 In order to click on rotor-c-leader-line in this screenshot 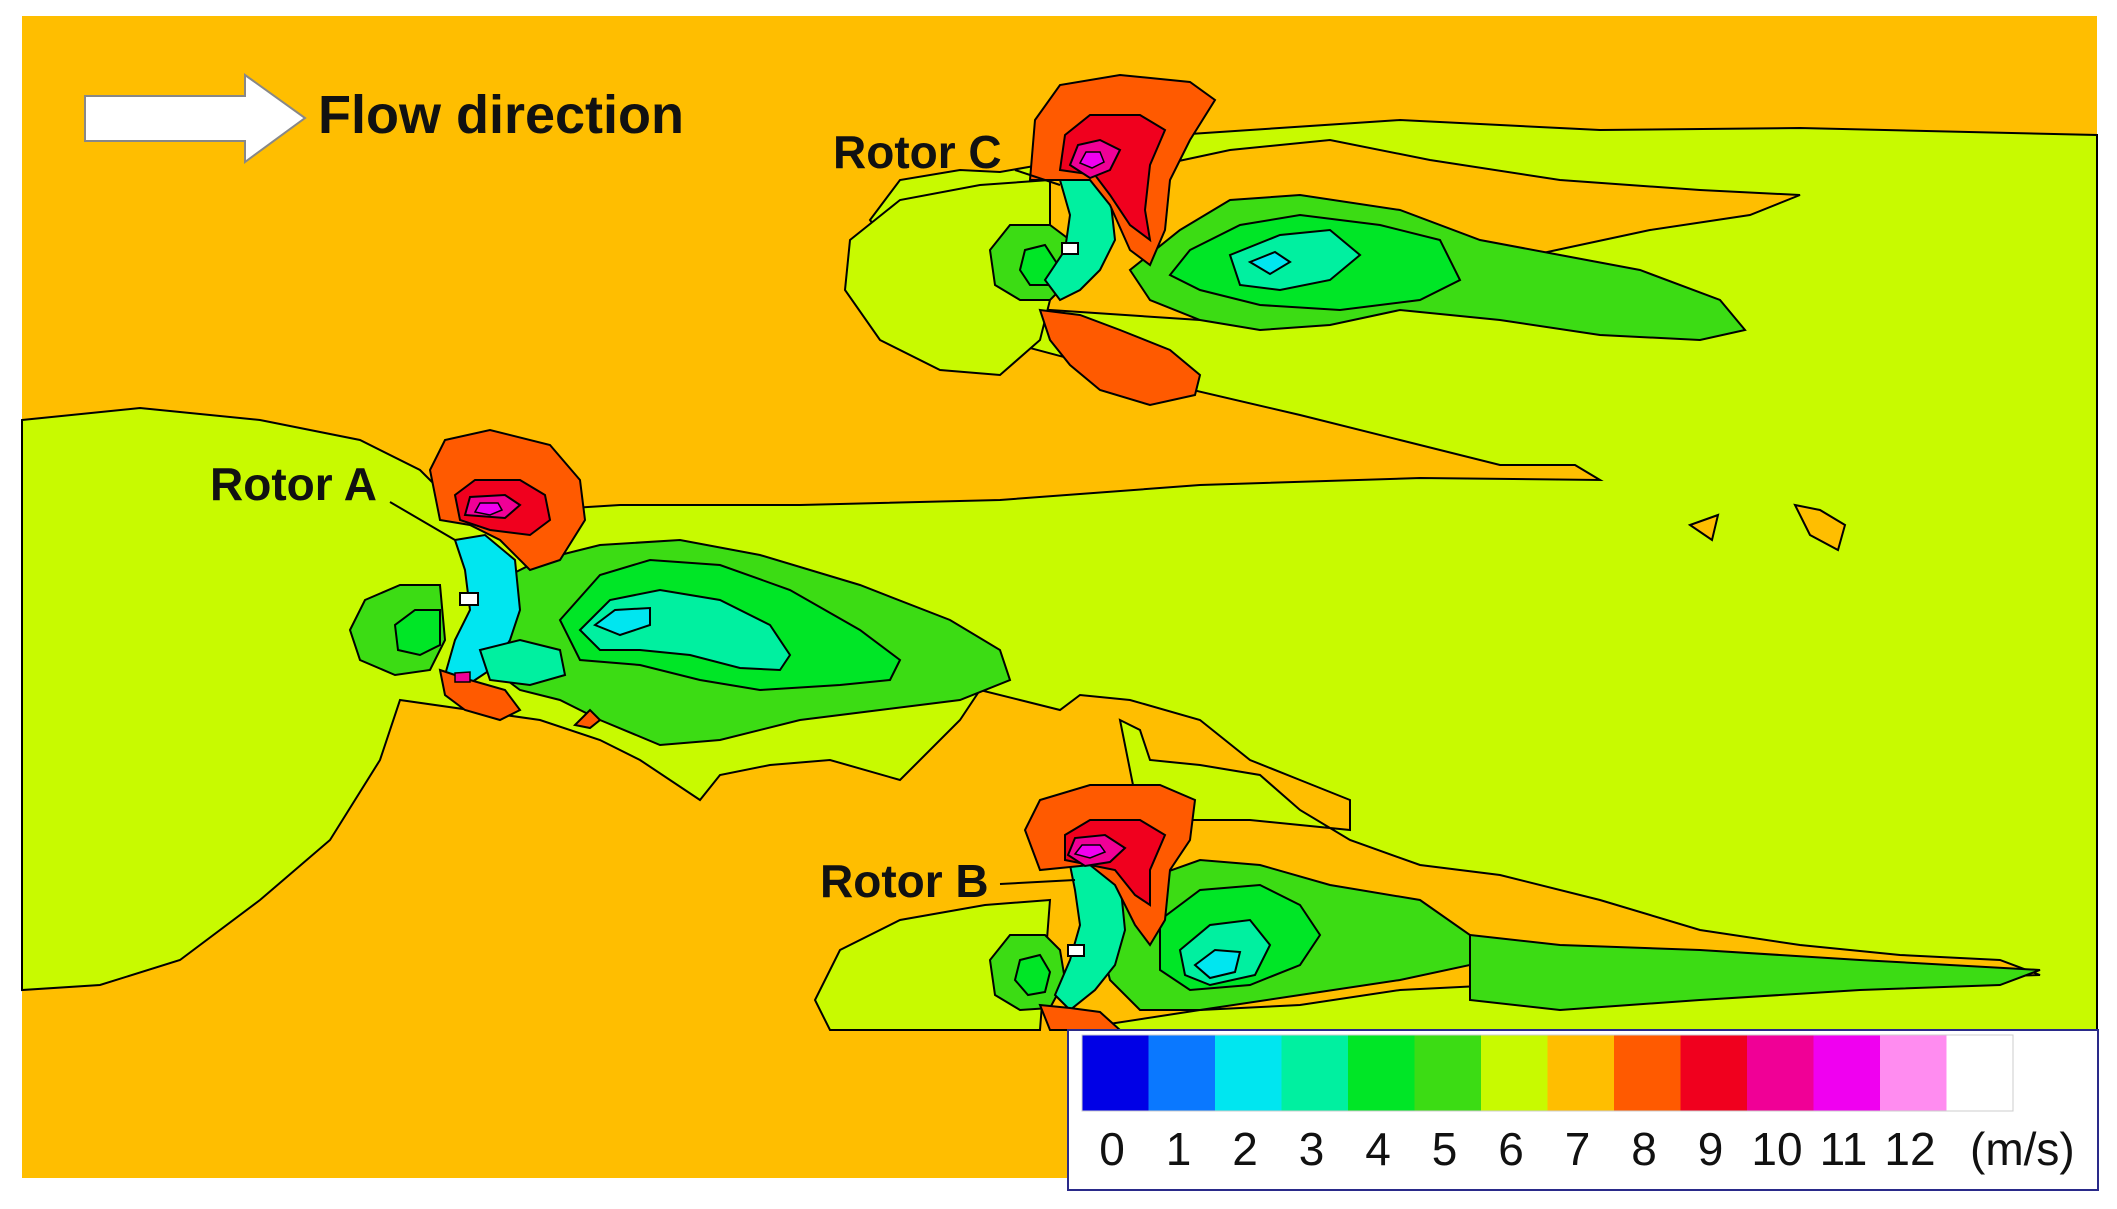, I will do `click(1037, 177)`.